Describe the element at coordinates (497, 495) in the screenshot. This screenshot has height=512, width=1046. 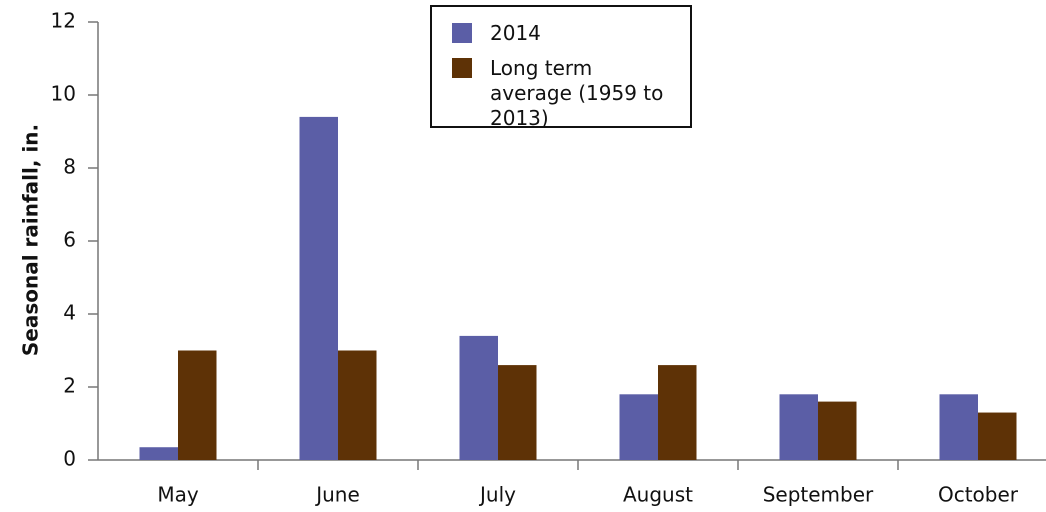
I see `x-tick-label: July` at that location.